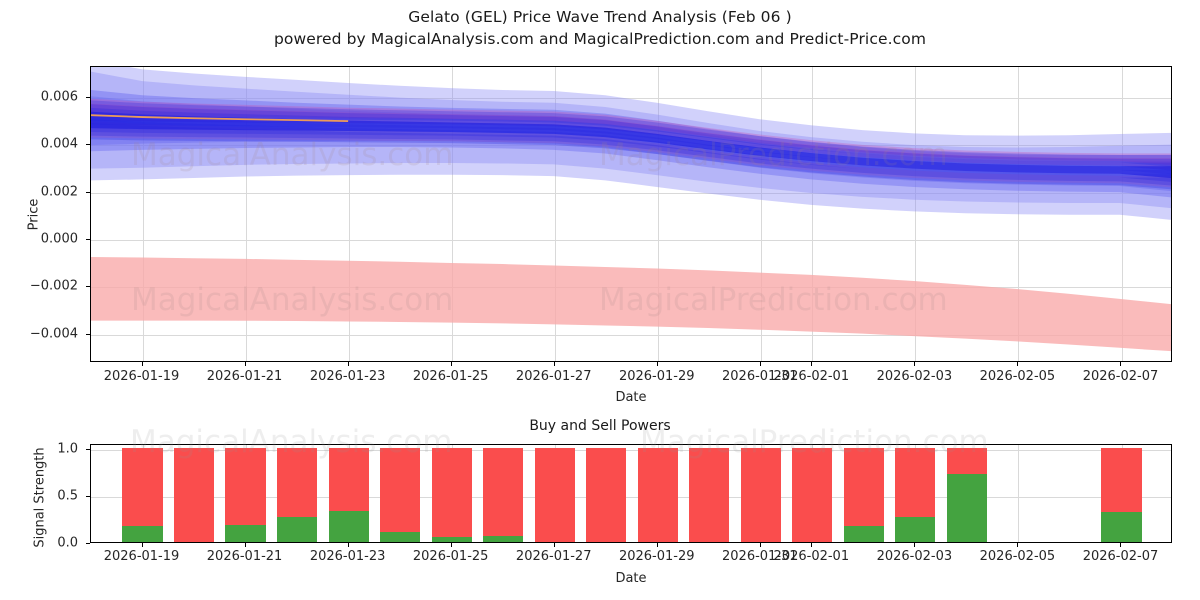  What do you see at coordinates (631, 397) in the screenshot?
I see `price-x-axis-label: Date` at bounding box center [631, 397].